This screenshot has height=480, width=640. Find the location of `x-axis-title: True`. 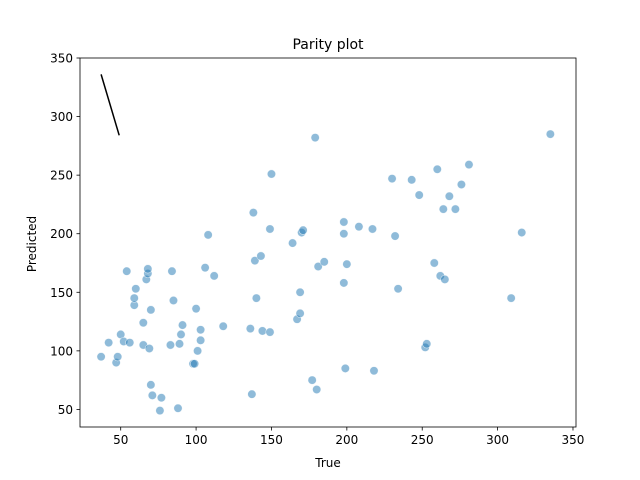

x-axis-title: True is located at coordinates (327, 463).